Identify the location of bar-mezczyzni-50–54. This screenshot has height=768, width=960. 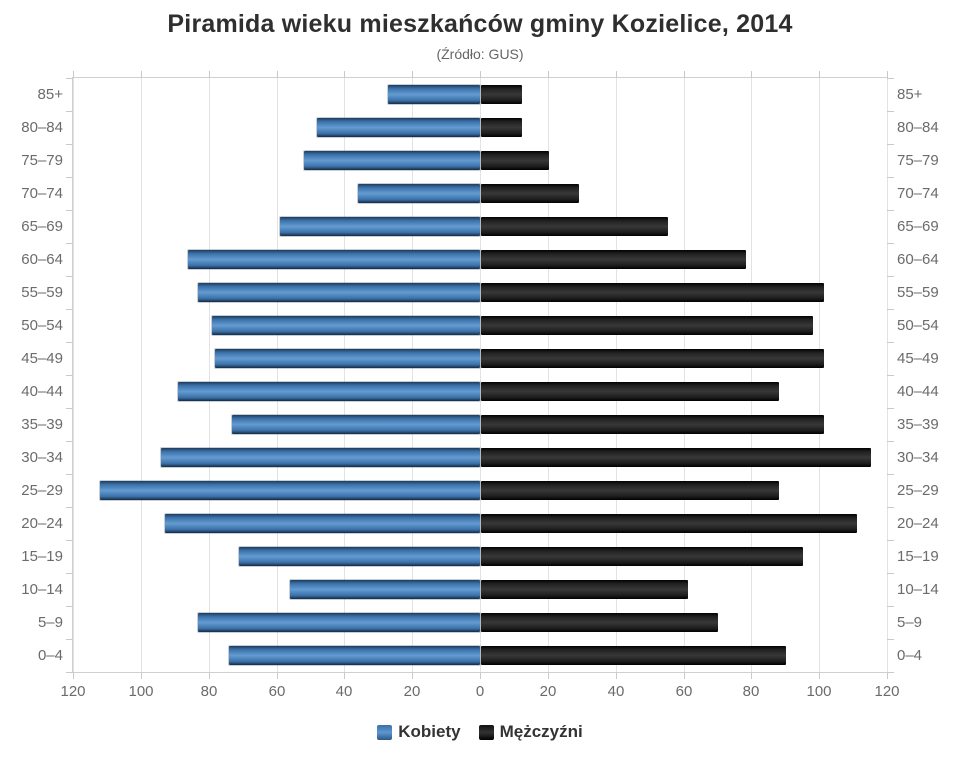
(647, 325).